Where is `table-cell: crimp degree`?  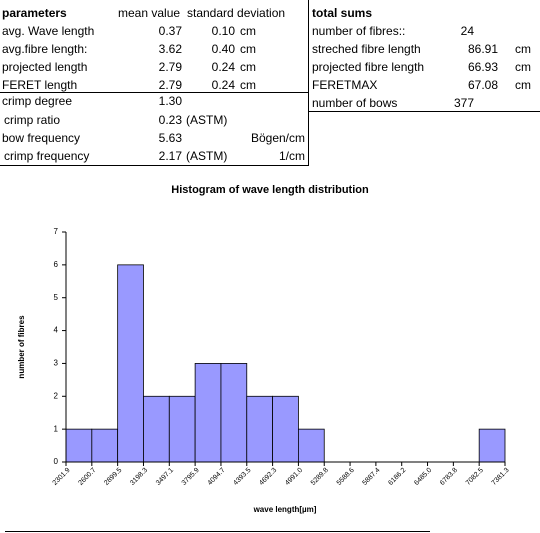 table-cell: crimp degree is located at coordinates (37, 101).